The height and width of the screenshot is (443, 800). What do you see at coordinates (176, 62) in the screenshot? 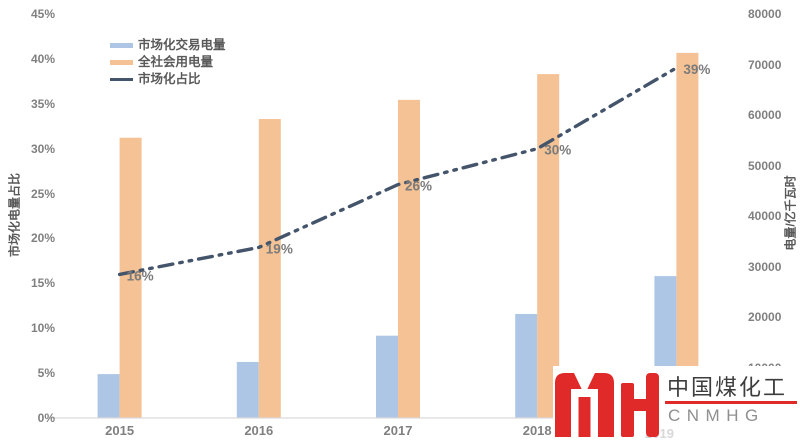
I see `legend-label: 全社会用电量` at bounding box center [176, 62].